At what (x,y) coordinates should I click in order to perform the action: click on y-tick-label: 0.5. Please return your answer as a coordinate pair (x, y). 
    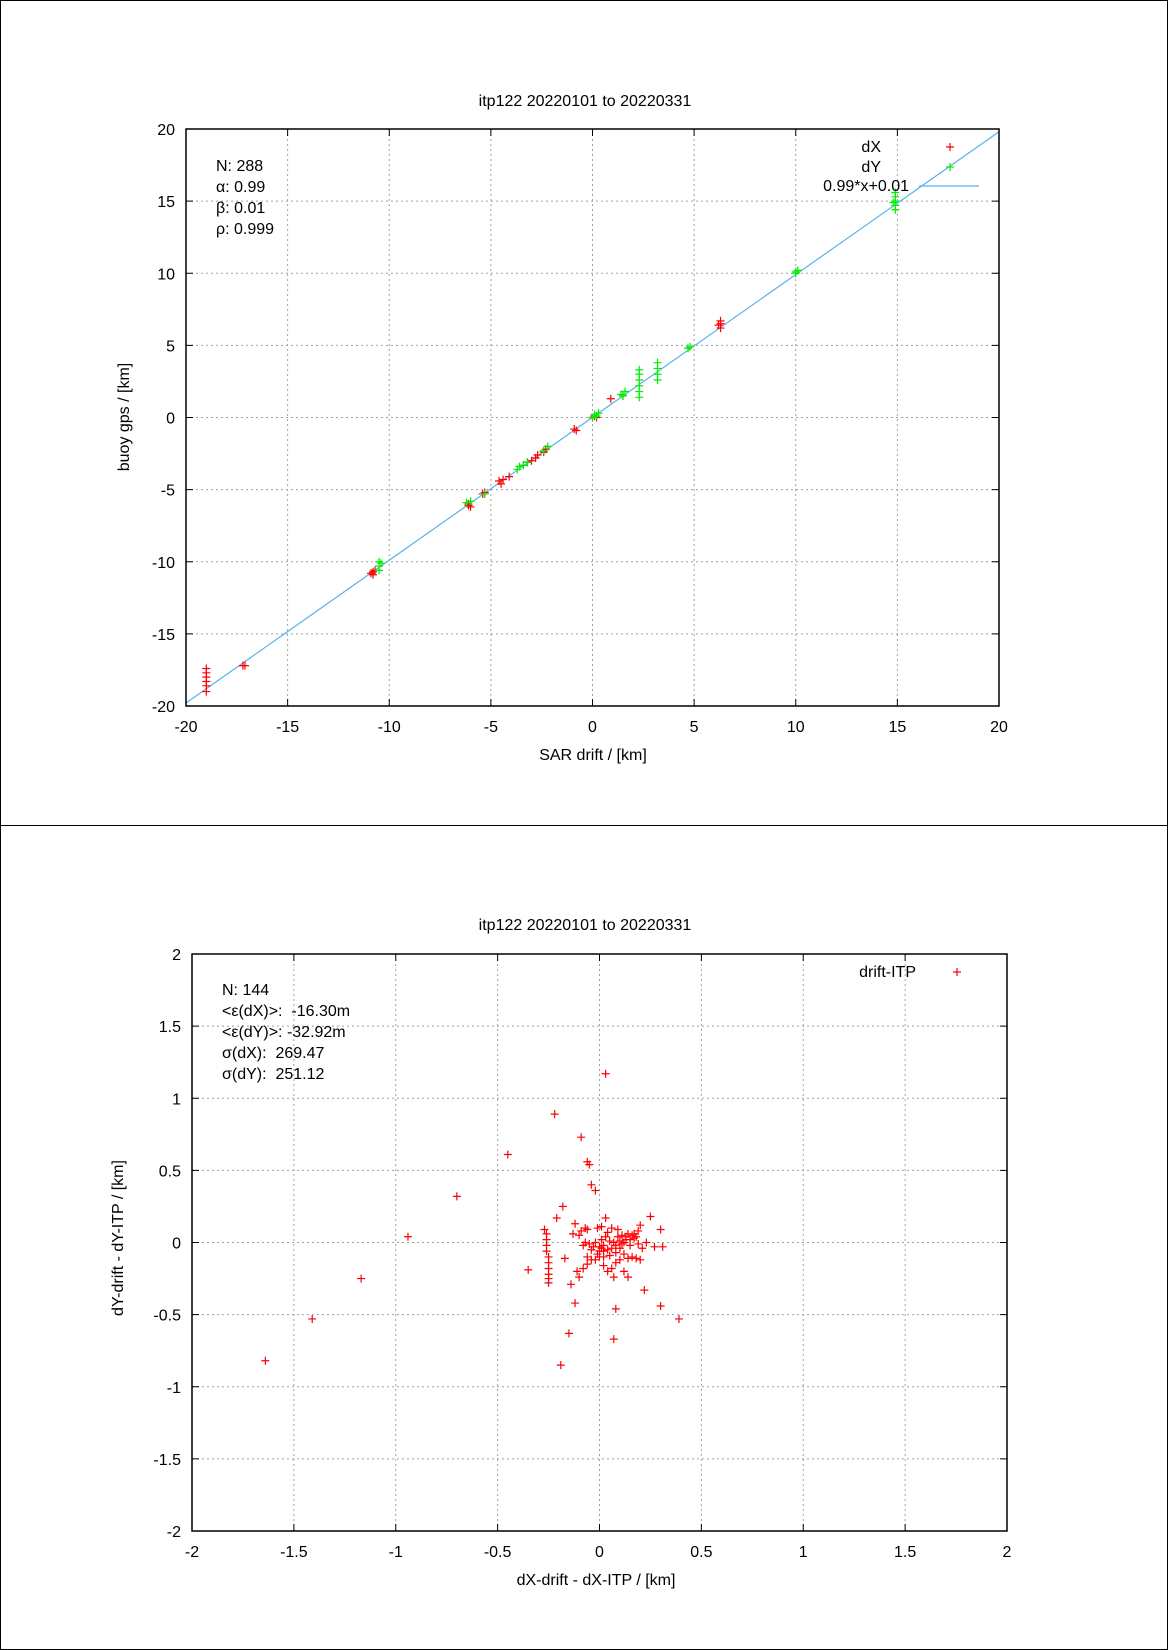
    Looking at the image, I should click on (170, 1171).